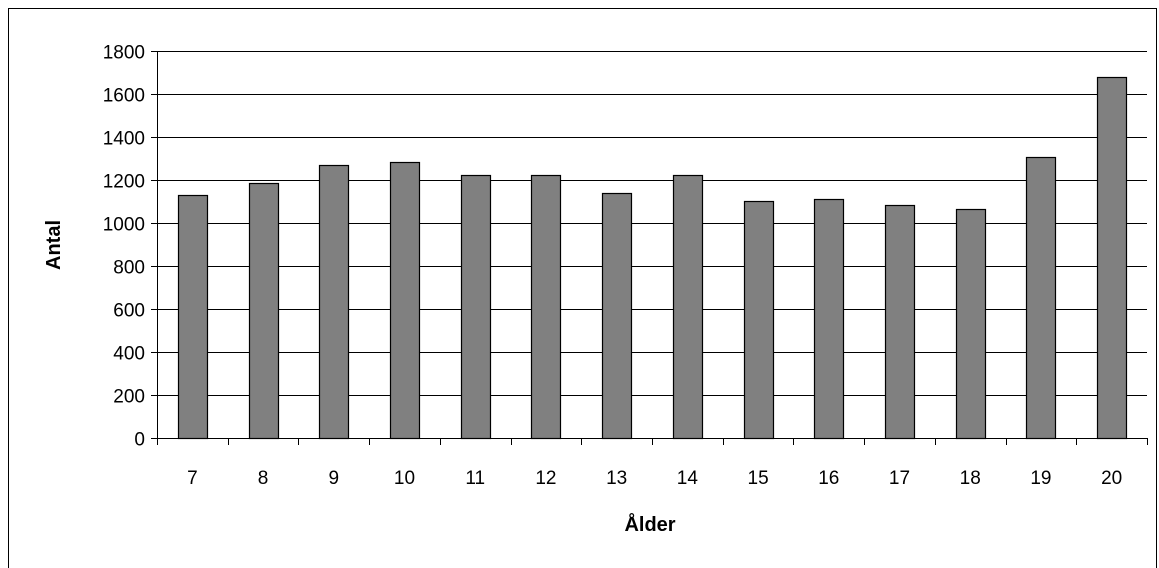 The image size is (1159, 568). What do you see at coordinates (758, 478) in the screenshot?
I see `x-tick-label: 15` at bounding box center [758, 478].